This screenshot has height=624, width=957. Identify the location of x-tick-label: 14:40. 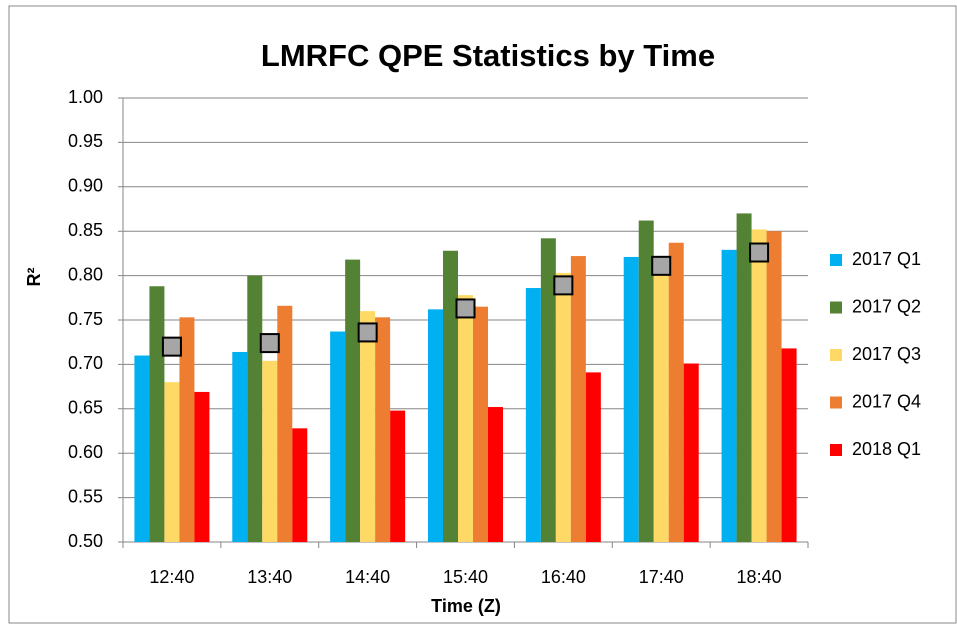
(367, 577).